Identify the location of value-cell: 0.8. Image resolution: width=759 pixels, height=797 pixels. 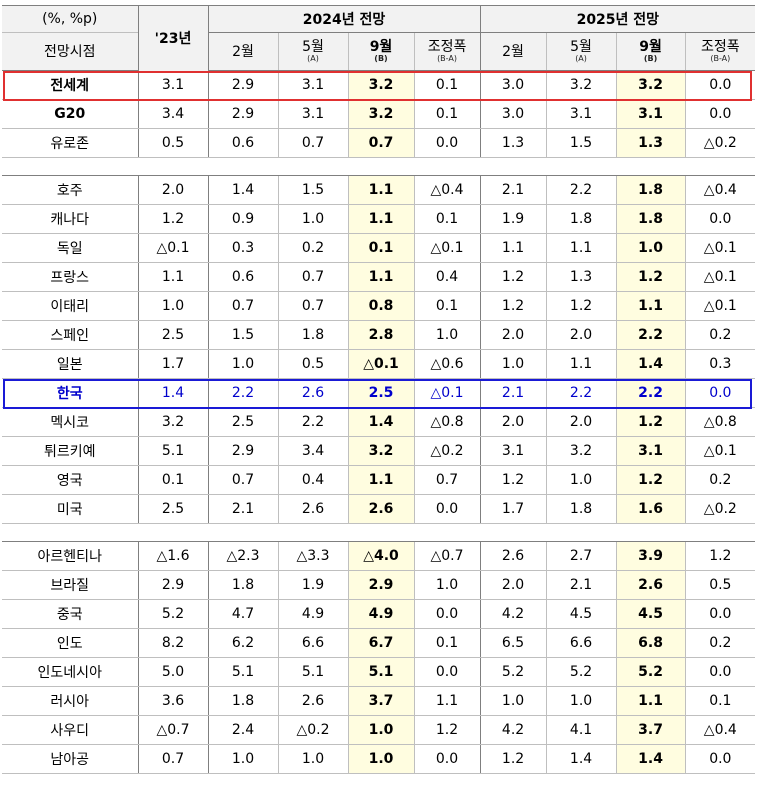
(380, 306).